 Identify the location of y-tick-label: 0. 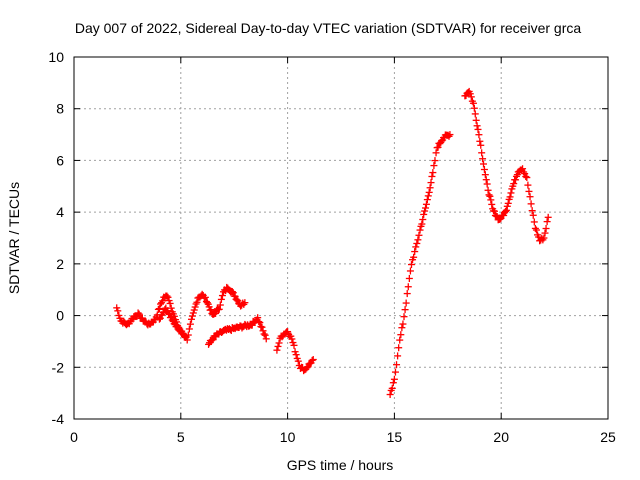
(60, 316).